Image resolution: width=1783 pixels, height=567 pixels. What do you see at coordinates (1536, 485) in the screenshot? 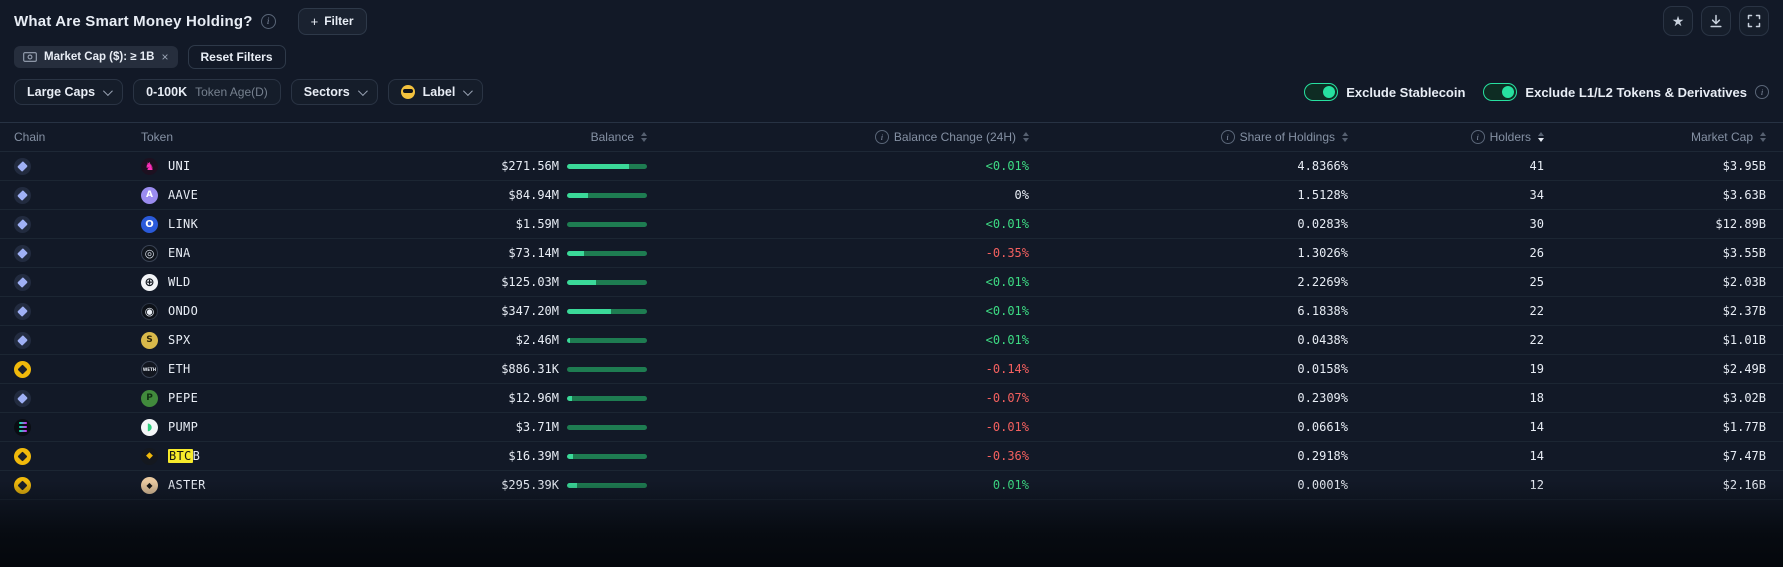
I see `holders-cell: 12` at bounding box center [1536, 485].